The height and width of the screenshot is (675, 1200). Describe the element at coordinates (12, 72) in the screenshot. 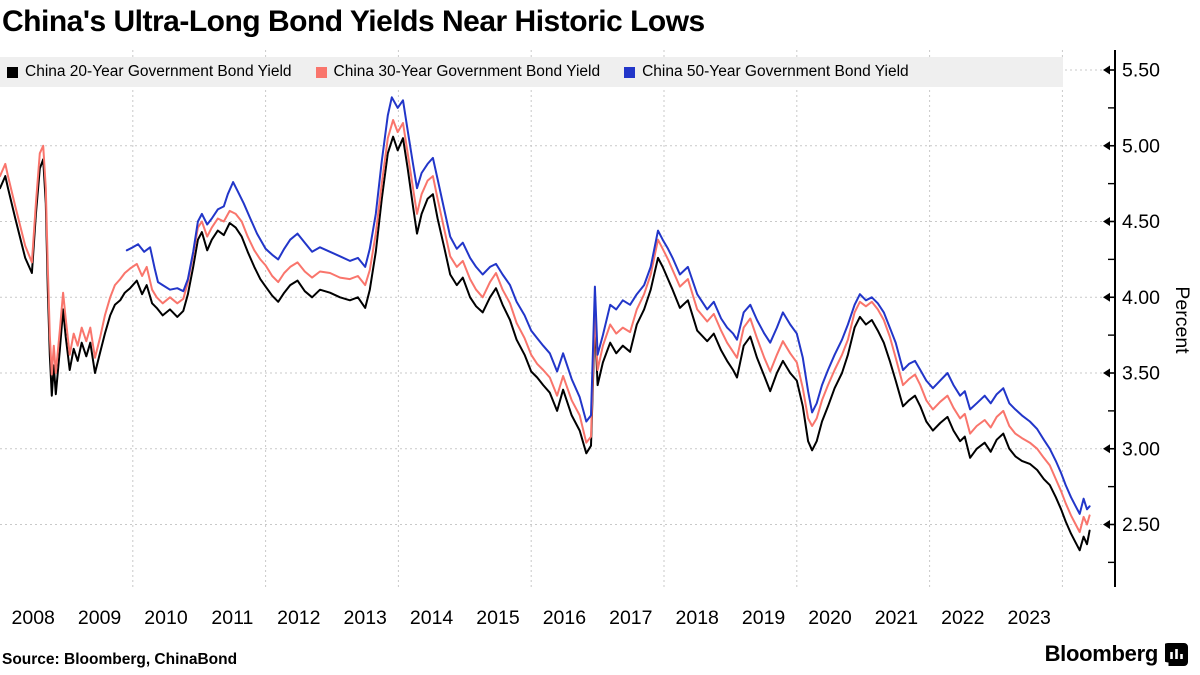

I see `legend-swatch-20yr` at that location.